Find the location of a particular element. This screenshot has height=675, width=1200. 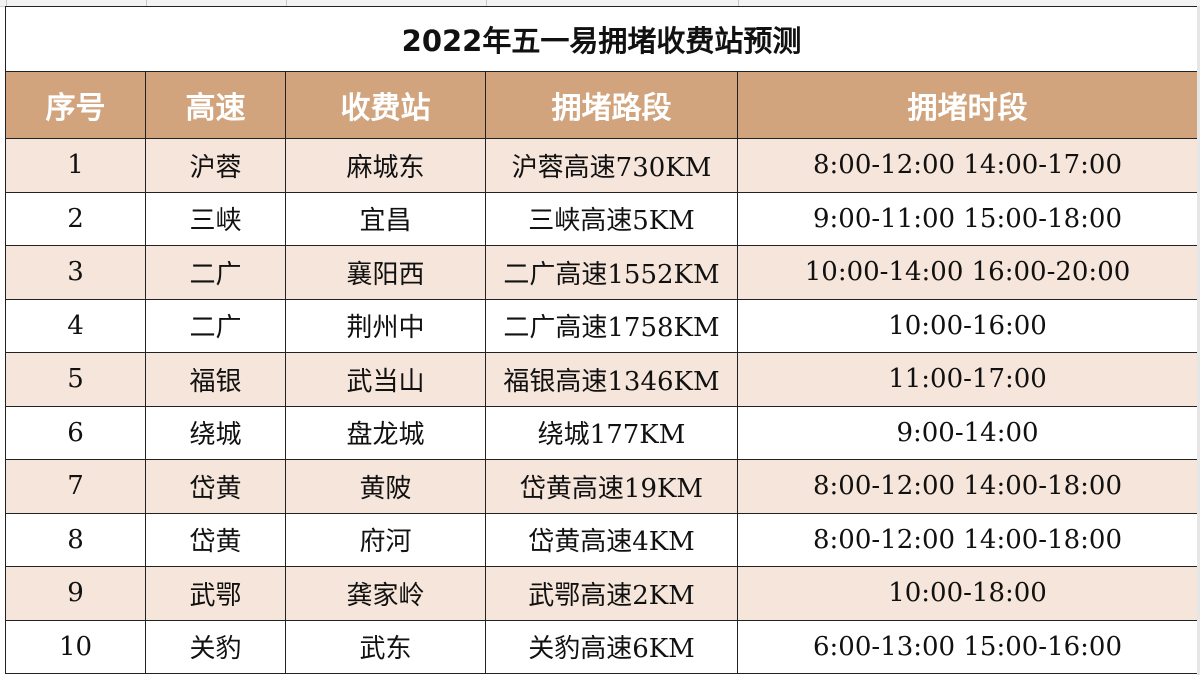

header-cell-index: 序号 is located at coordinates (75, 105).